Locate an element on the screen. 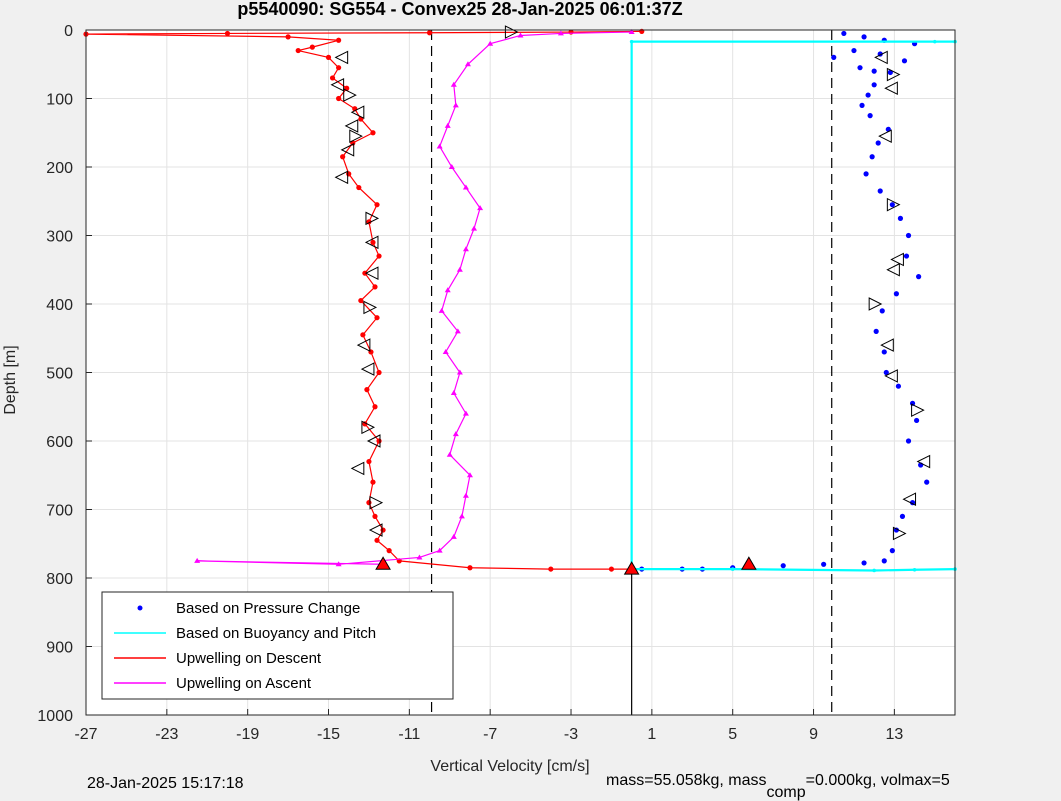 This screenshot has width=1061, height=801. y-tick-label-400: 400 is located at coordinates (59, 305).